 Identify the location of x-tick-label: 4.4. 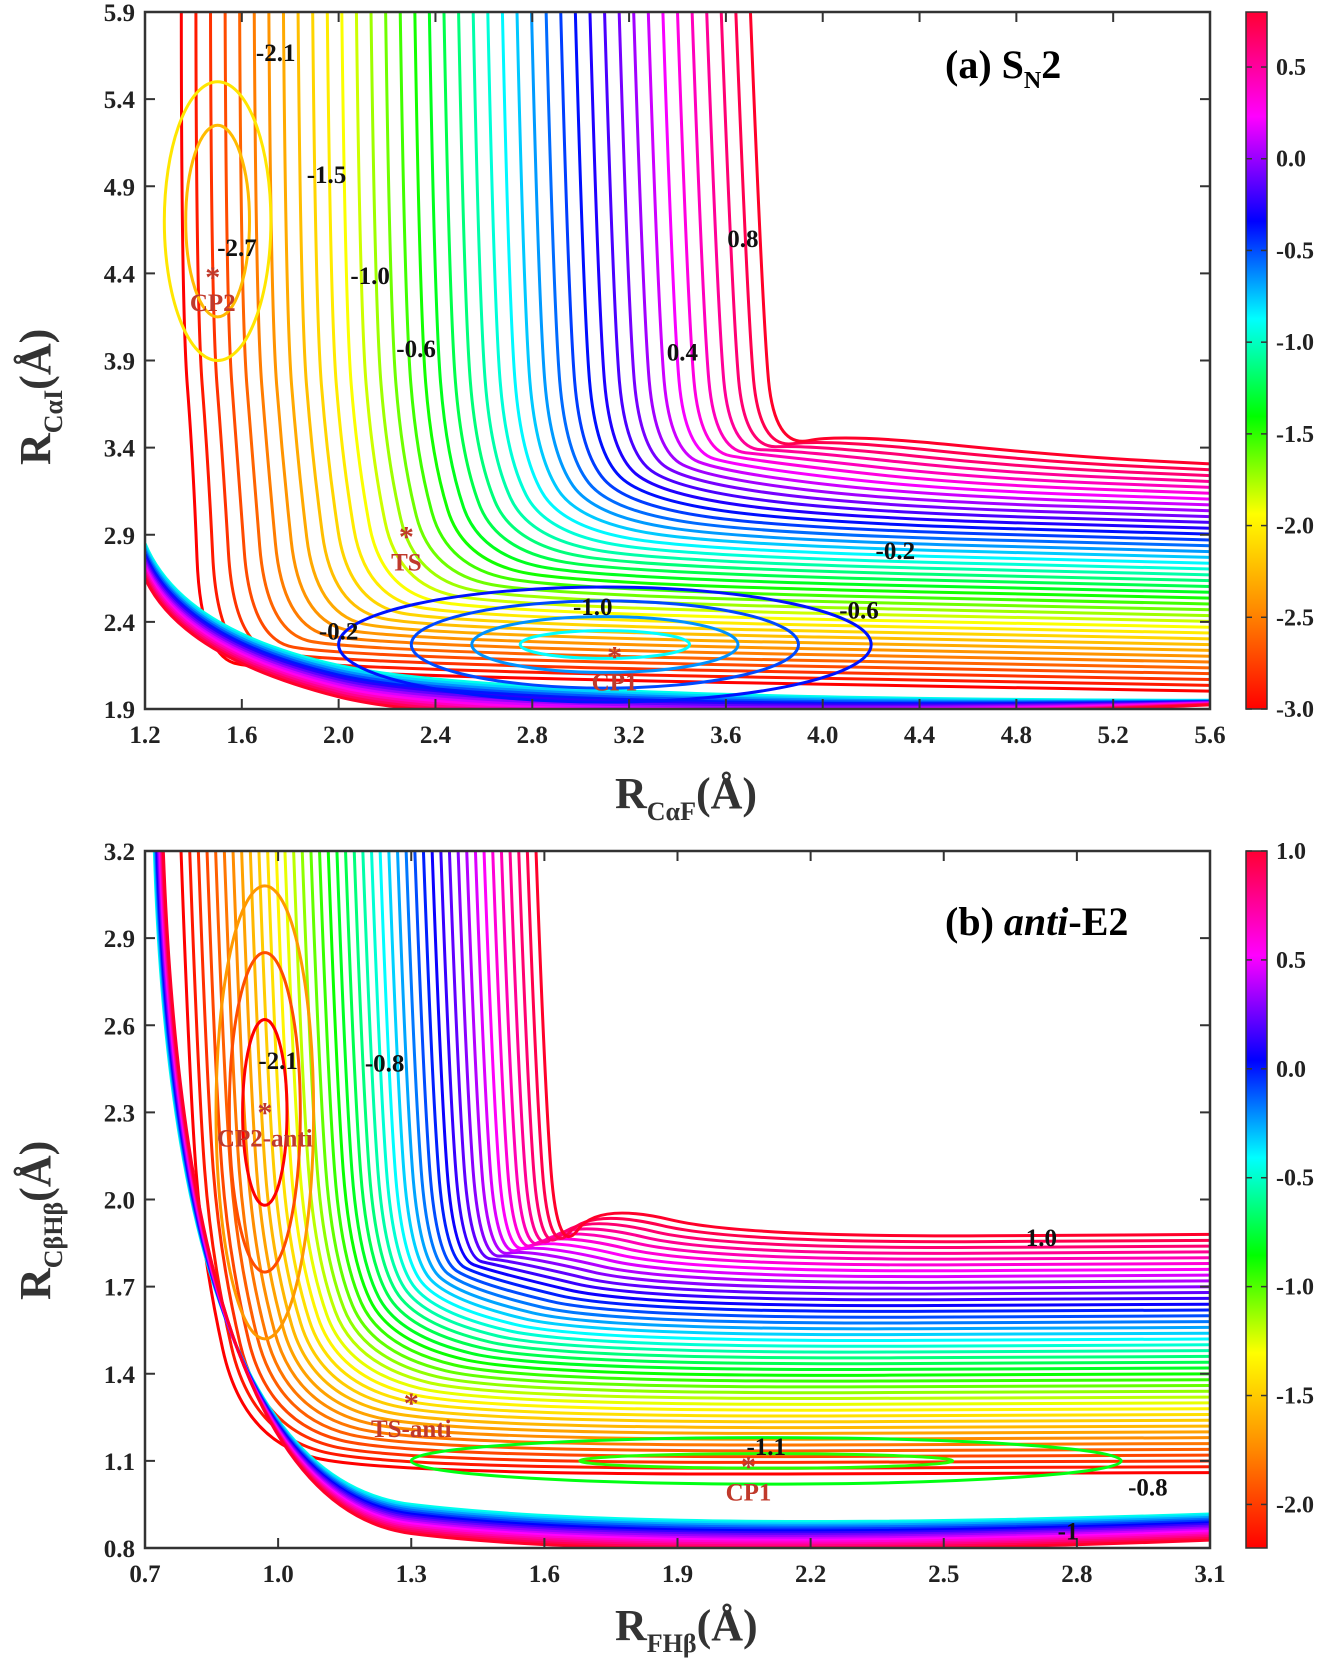
(920, 735).